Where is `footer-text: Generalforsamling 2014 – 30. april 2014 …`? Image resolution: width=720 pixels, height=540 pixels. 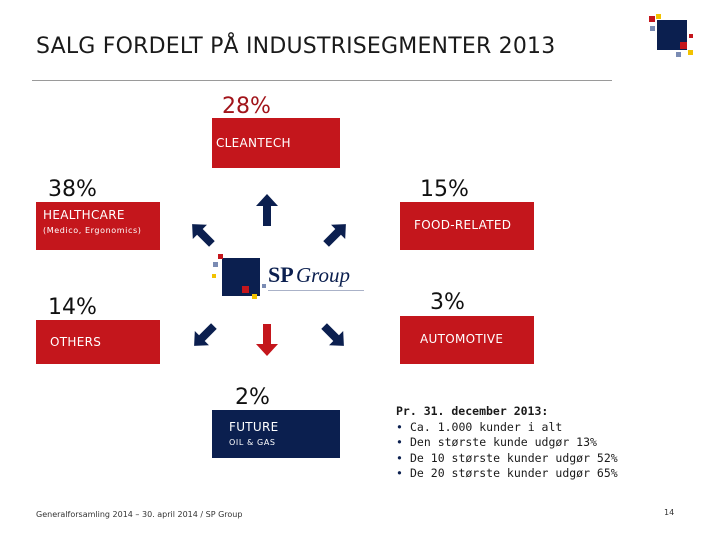 footer-text: Generalforsamling 2014 – 30. april 2014 … is located at coordinates (139, 514).